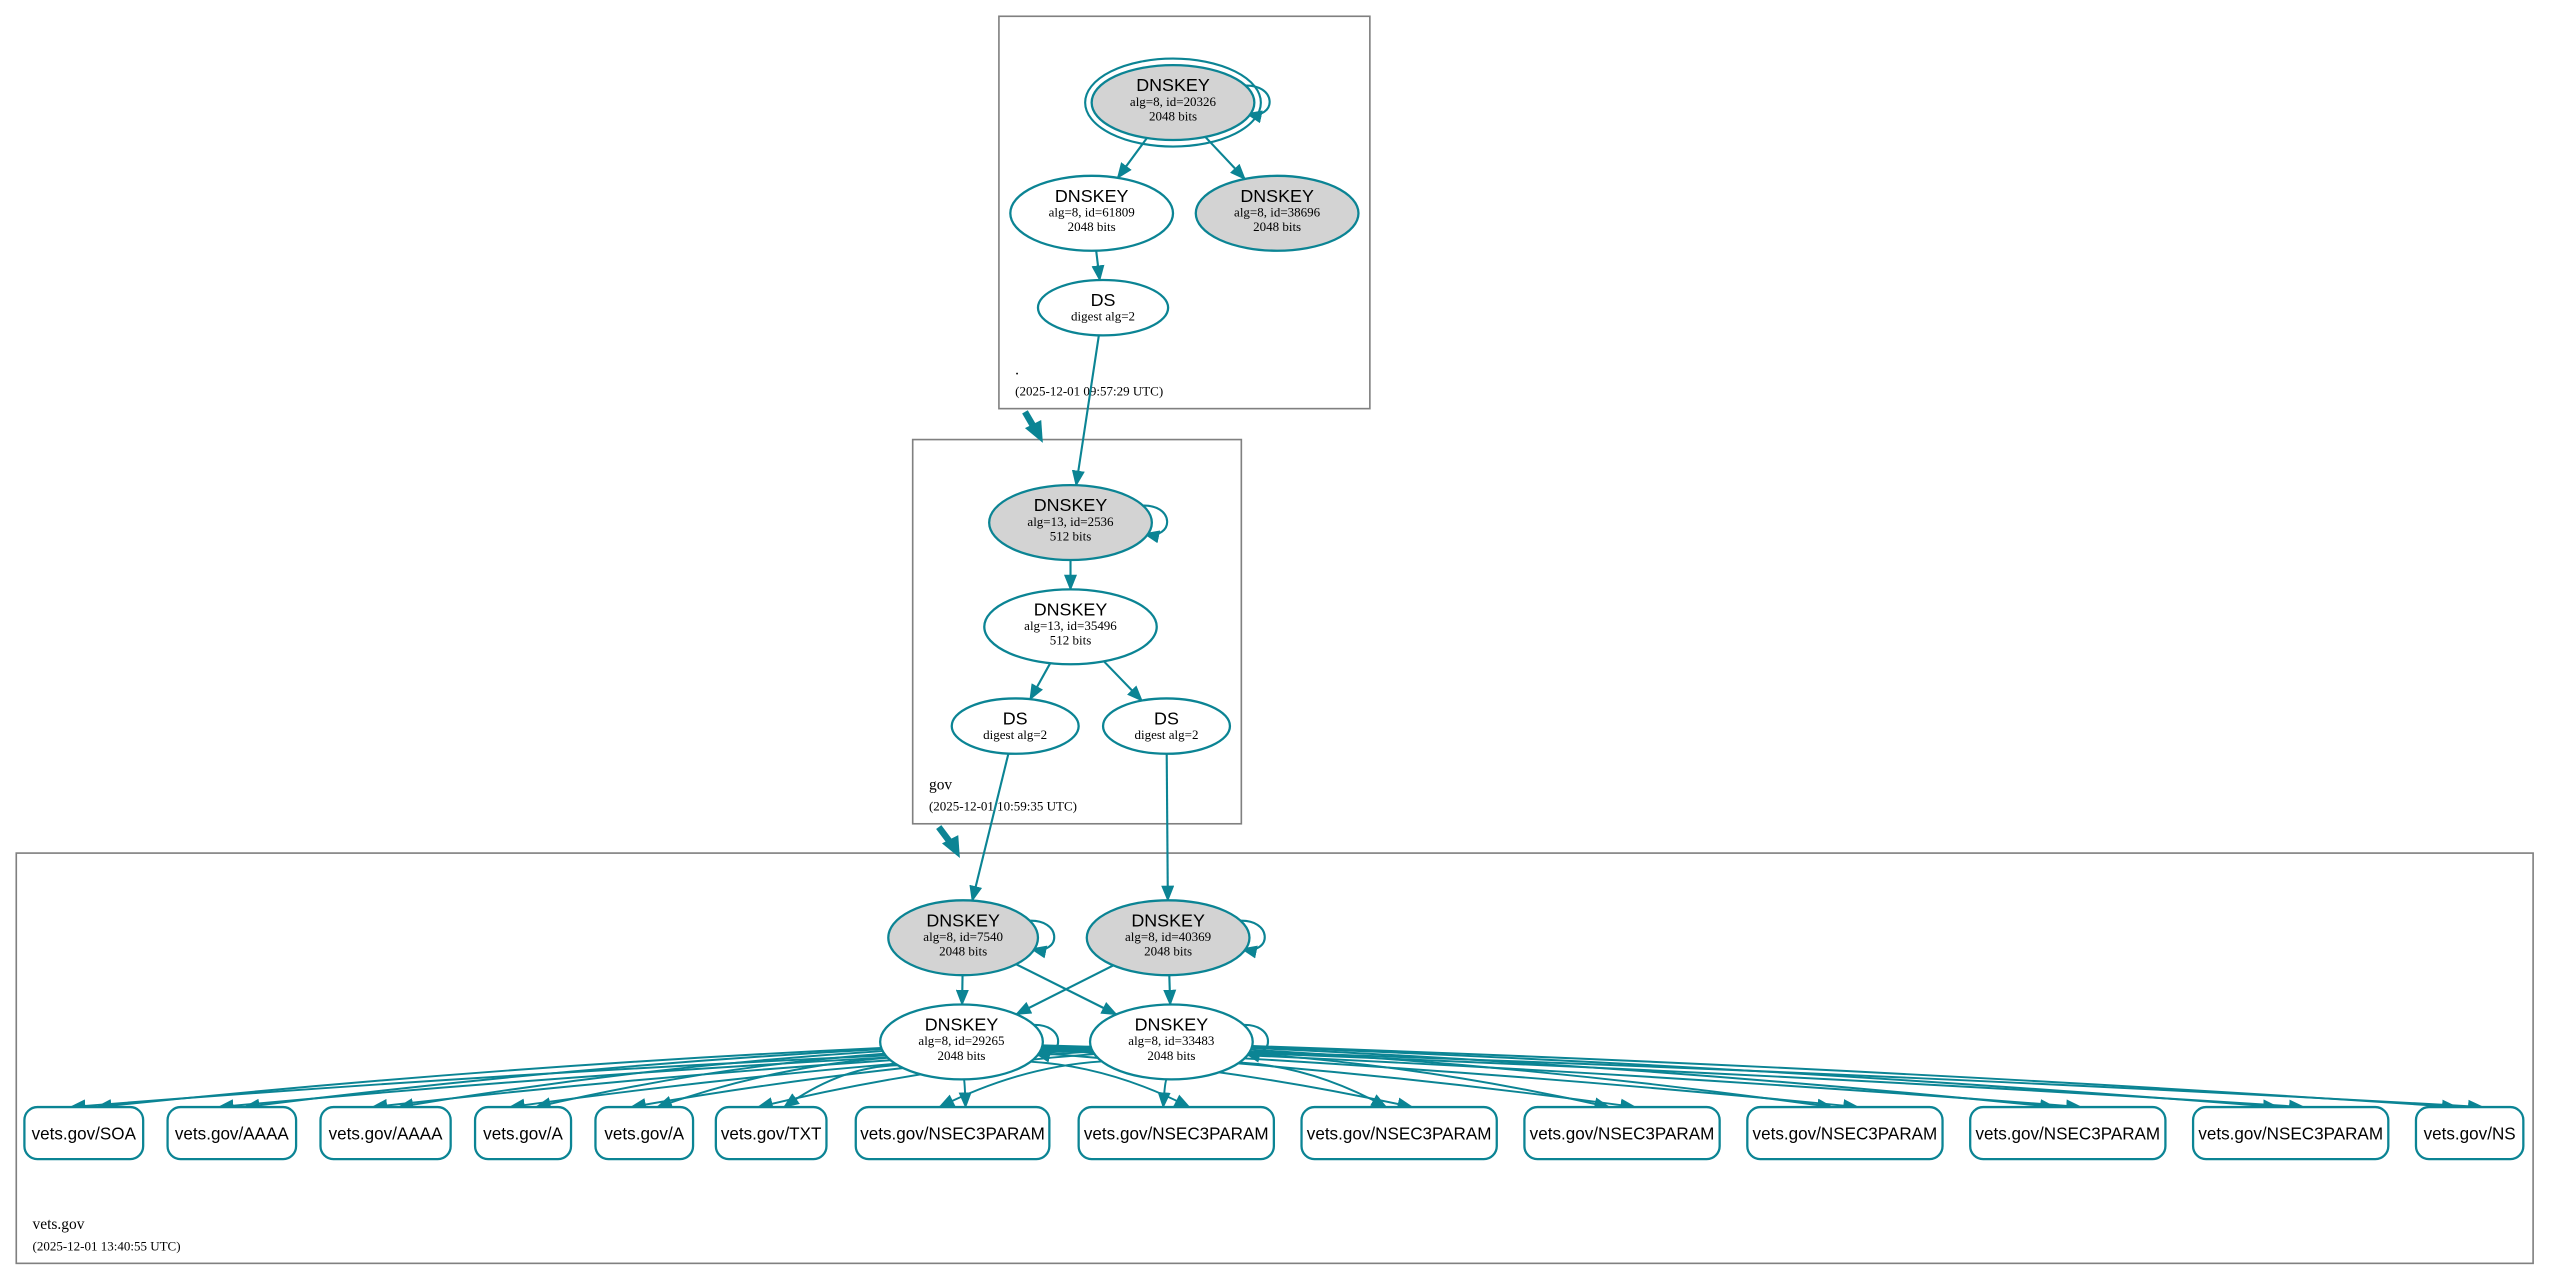 The image size is (2551, 1278). I want to click on edge-g35496-gDS2, so click(1123, 681).